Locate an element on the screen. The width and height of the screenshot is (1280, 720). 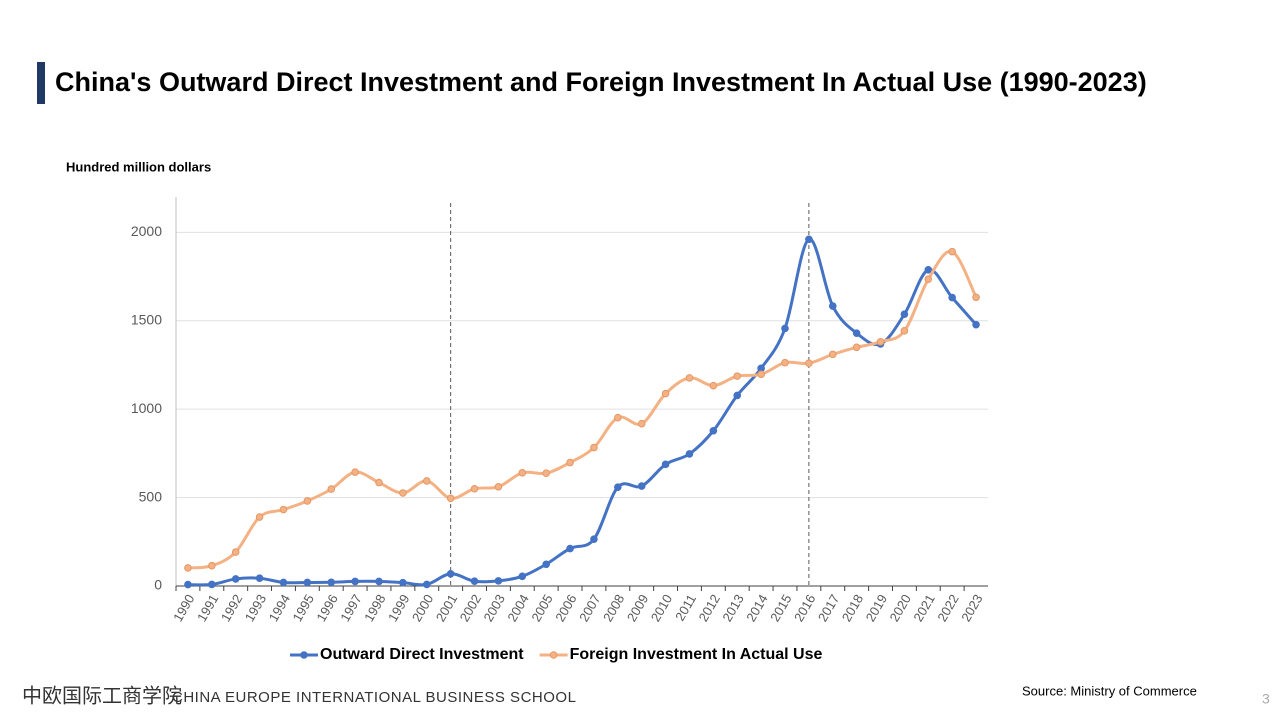
x-tick-label: 2015 is located at coordinates (780, 608).